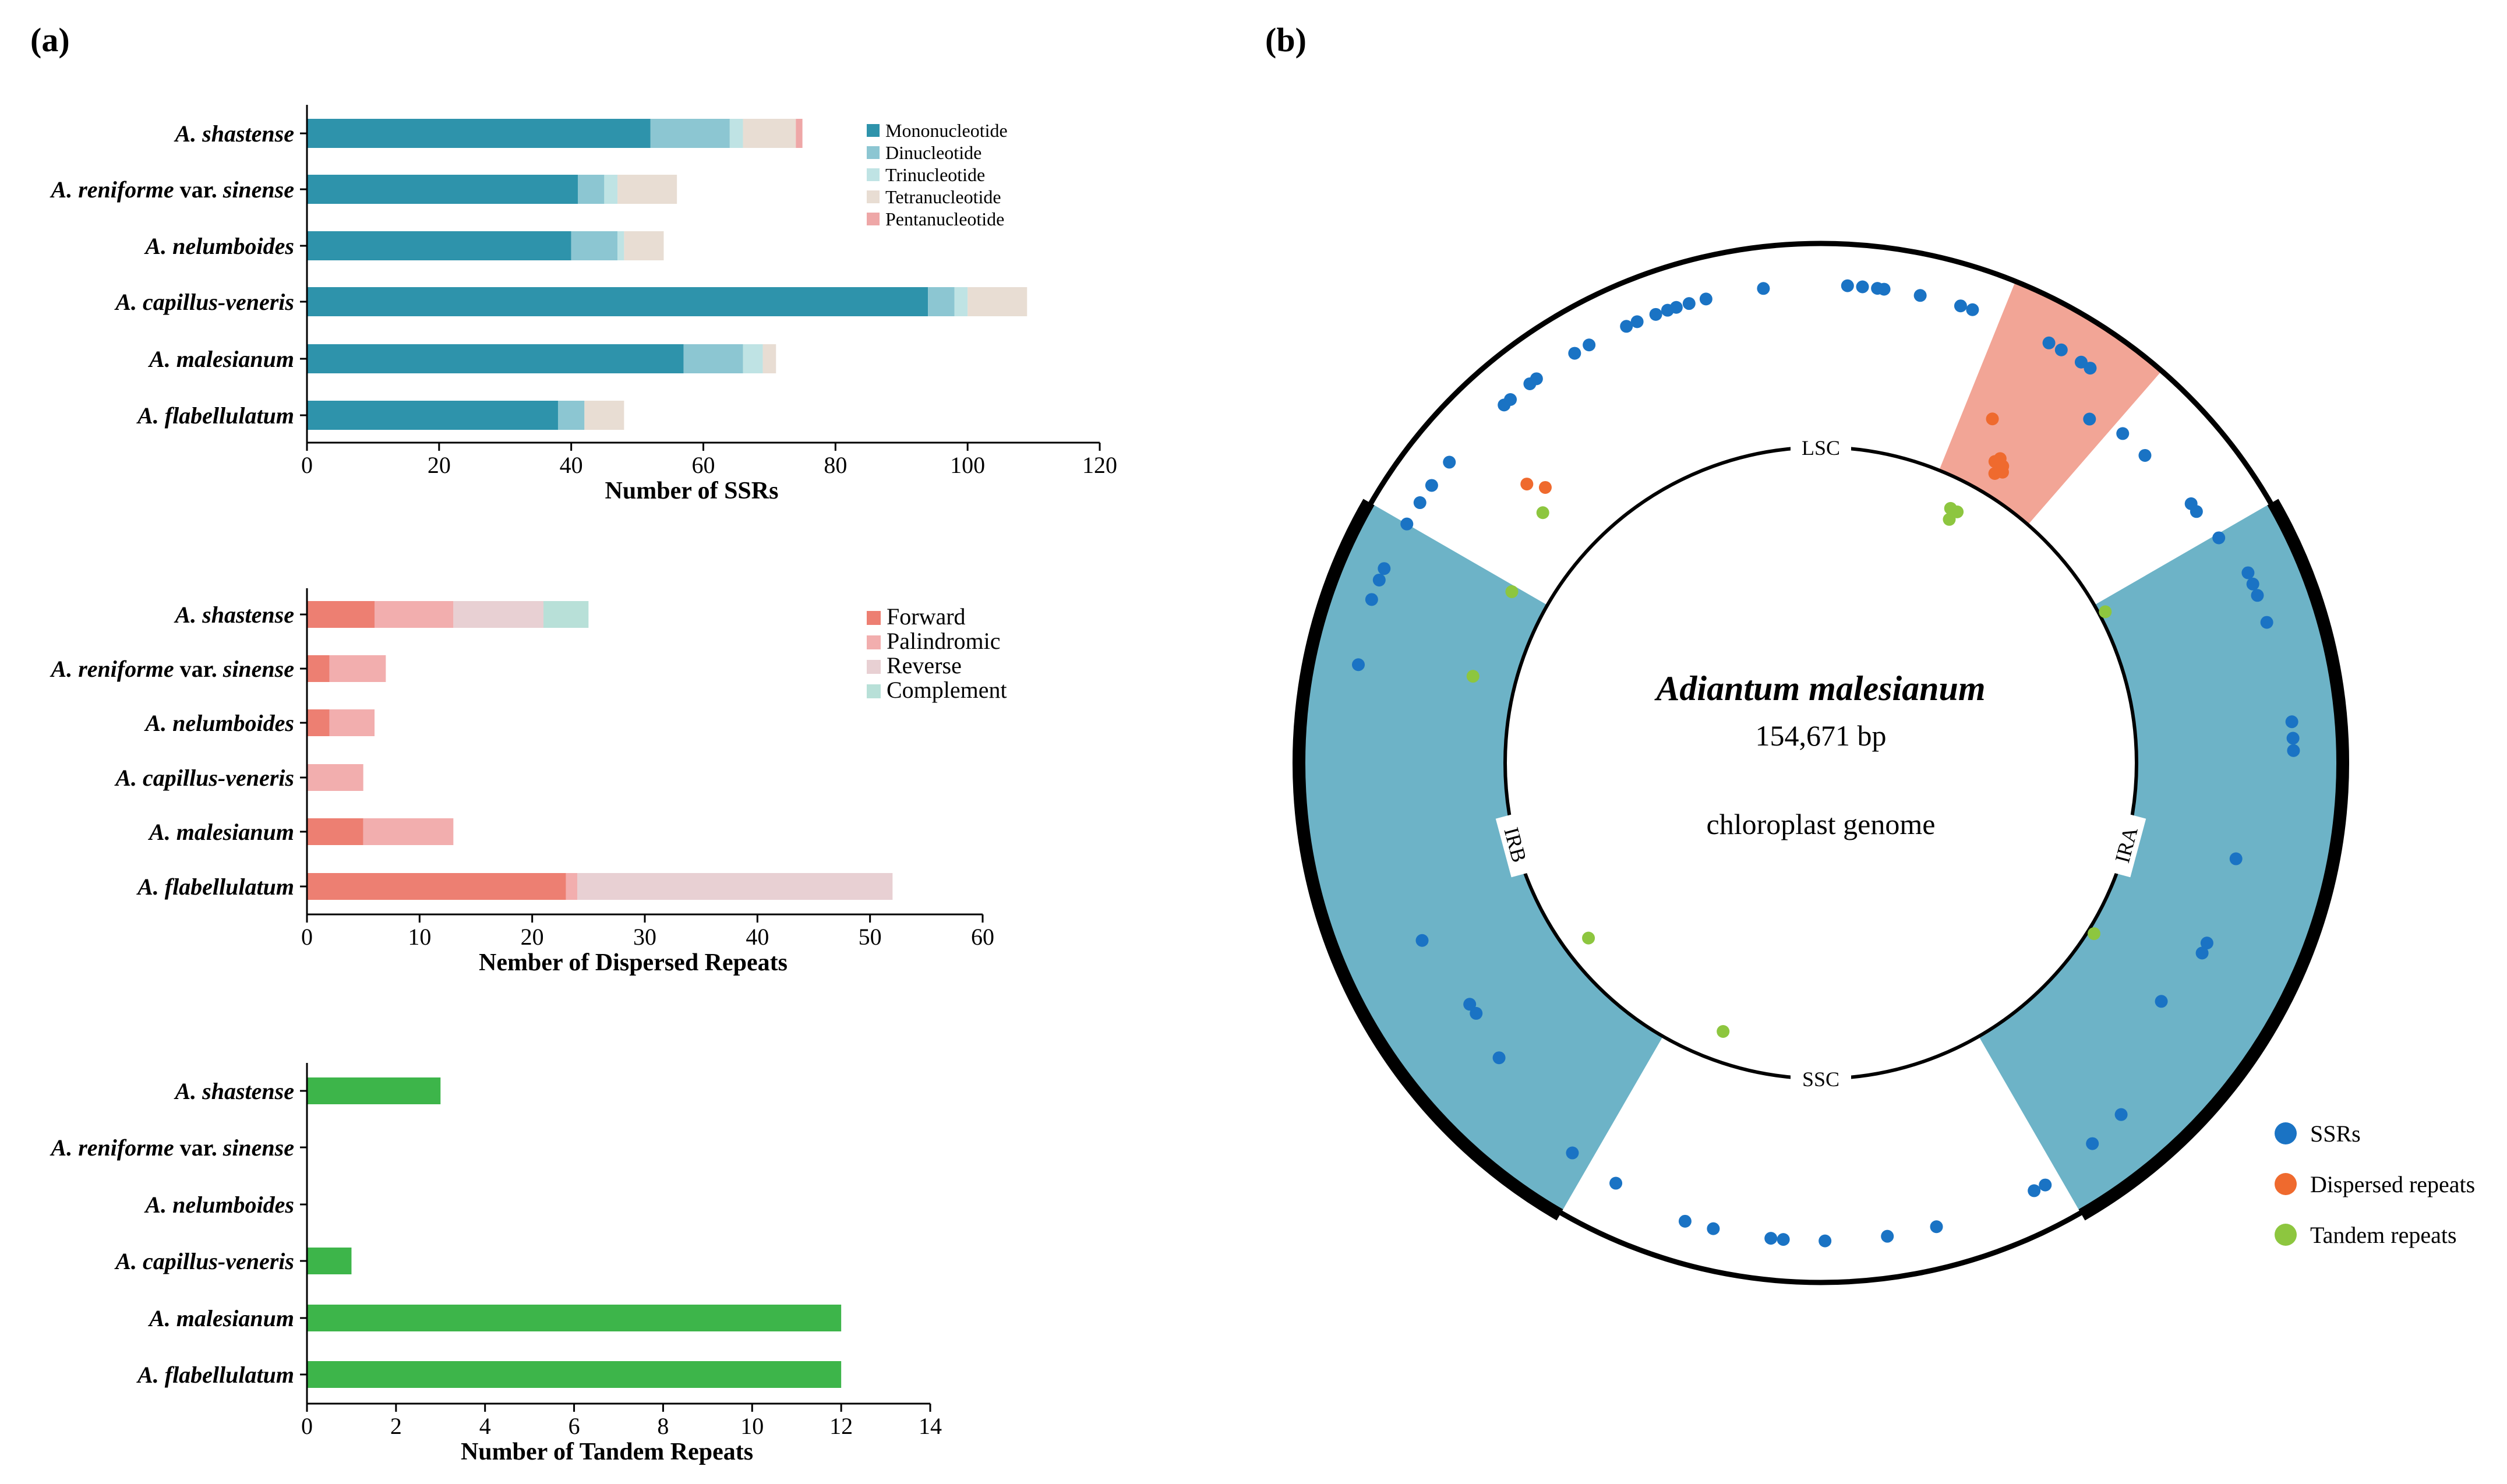 This screenshot has height=1484, width=2507. I want to click on bar-palindromic-a-nelumboides, so click(352, 723).